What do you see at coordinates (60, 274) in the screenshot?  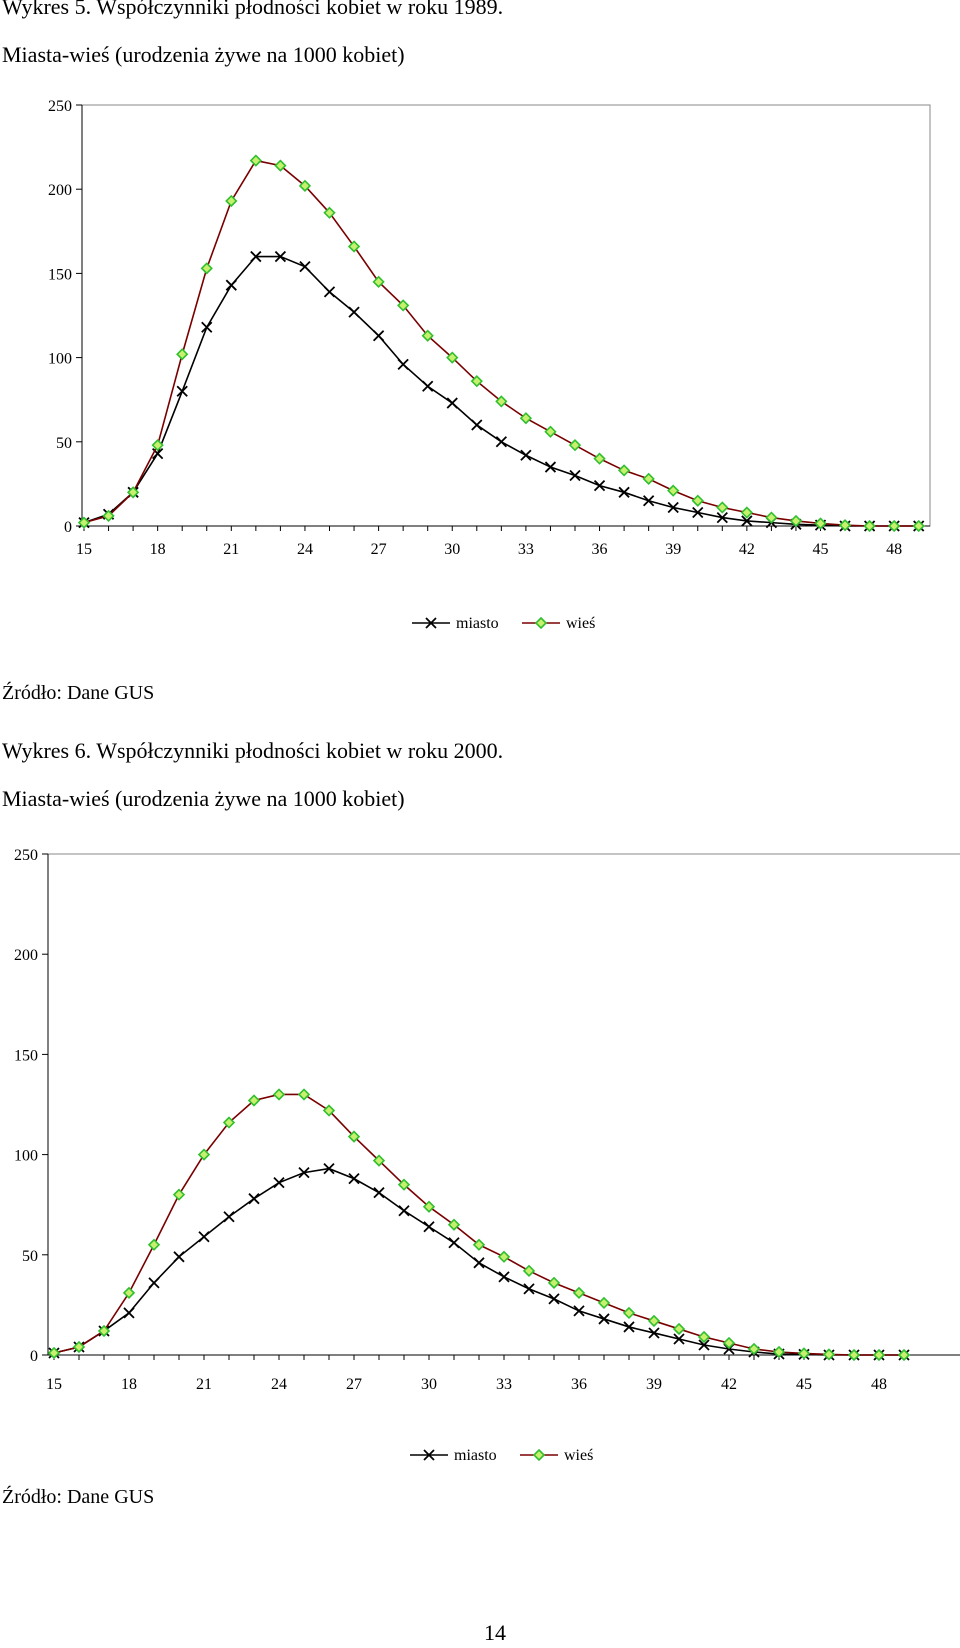 I see `y-tick-label: 150` at bounding box center [60, 274].